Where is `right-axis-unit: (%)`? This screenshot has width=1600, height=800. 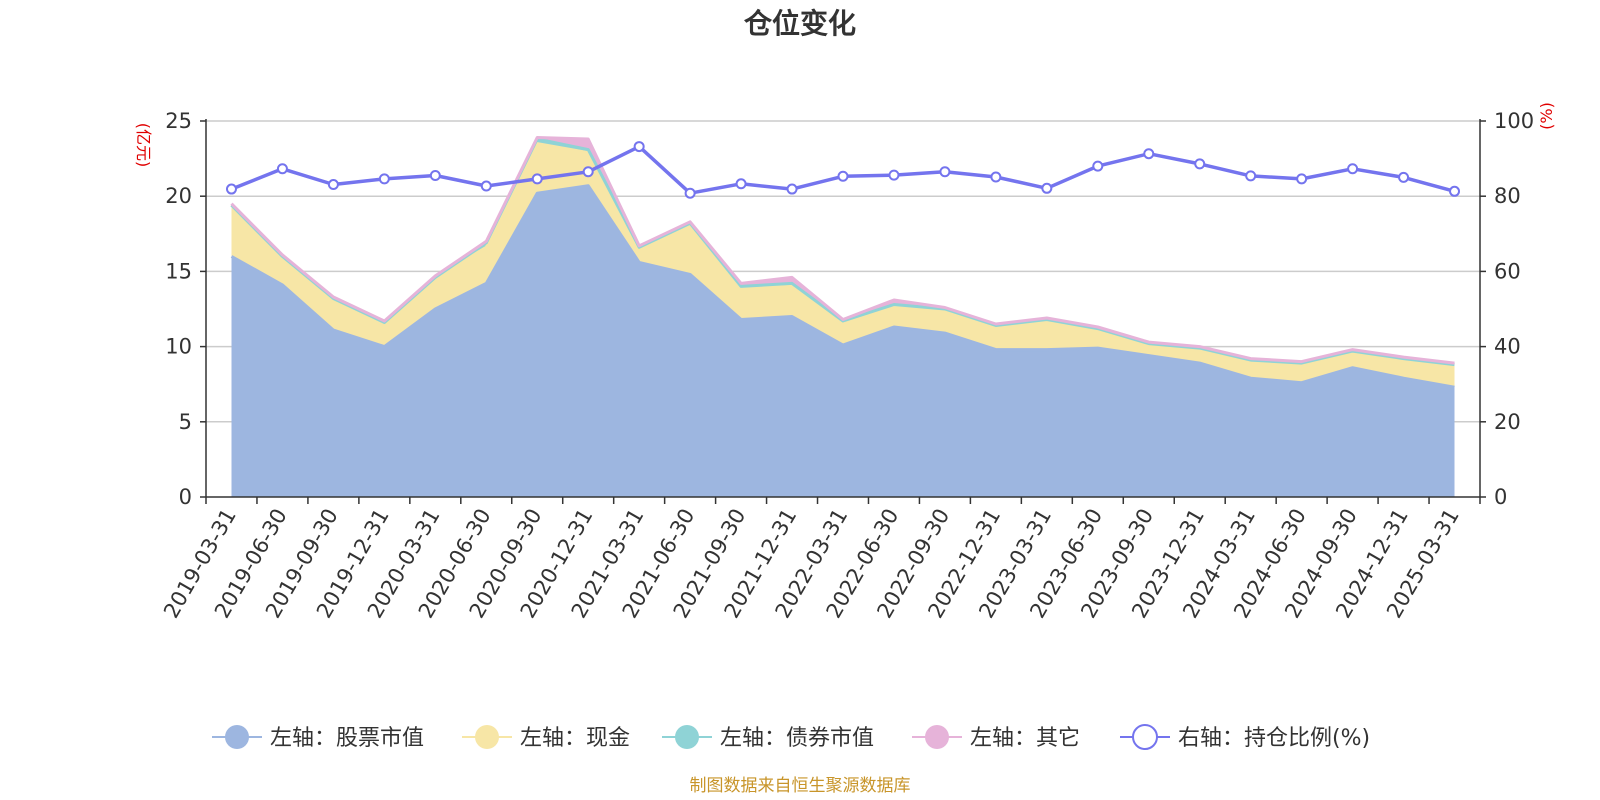 right-axis-unit: (%) is located at coordinates (1546, 116).